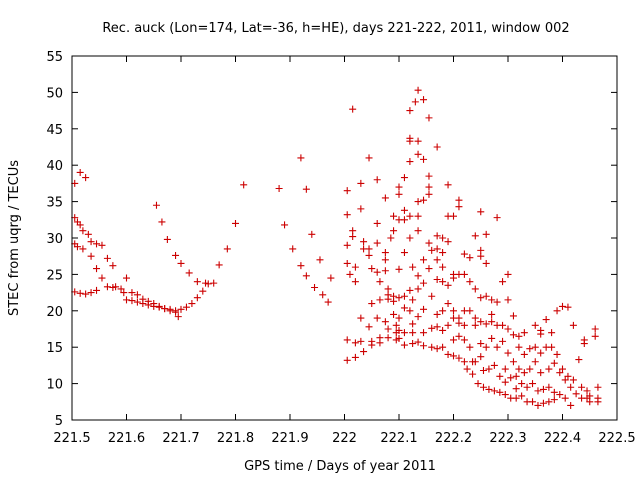 Image resolution: width=640 pixels, height=480 pixels. I want to click on x-tick-label: 222.4, so click(562, 438).